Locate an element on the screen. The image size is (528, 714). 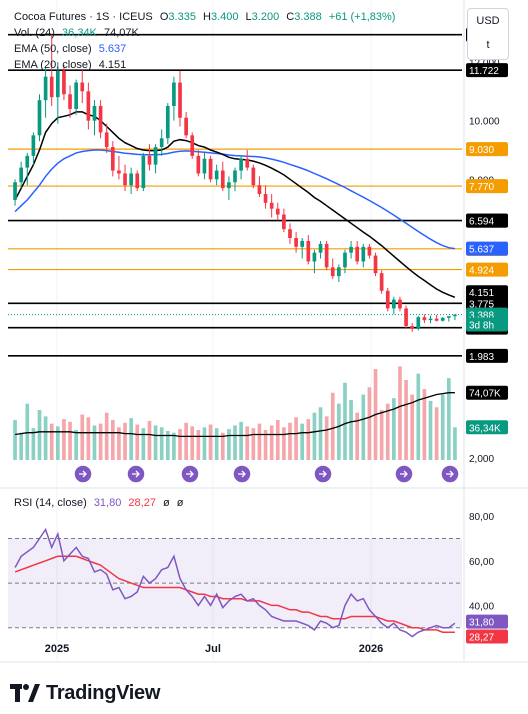
ema20-legend: EMA (20, close) 4.151 is located at coordinates (72, 65).